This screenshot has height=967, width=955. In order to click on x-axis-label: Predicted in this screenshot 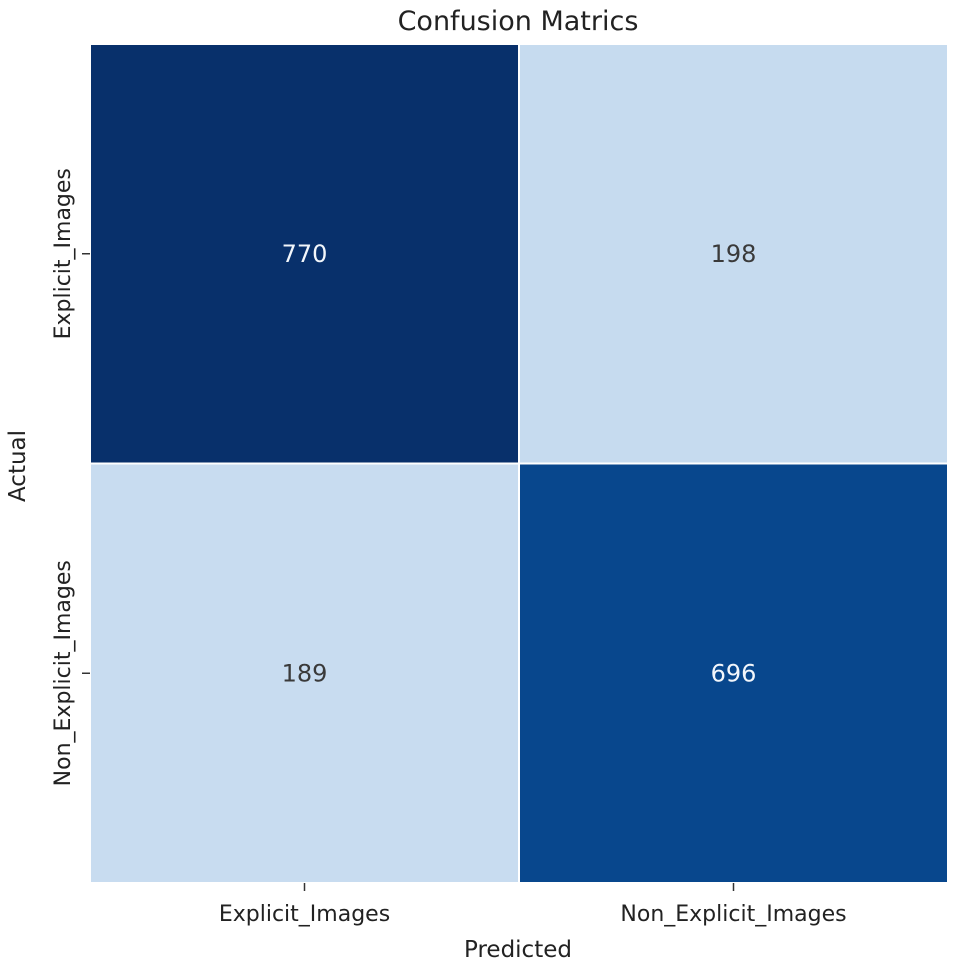, I will do `click(518, 950)`.